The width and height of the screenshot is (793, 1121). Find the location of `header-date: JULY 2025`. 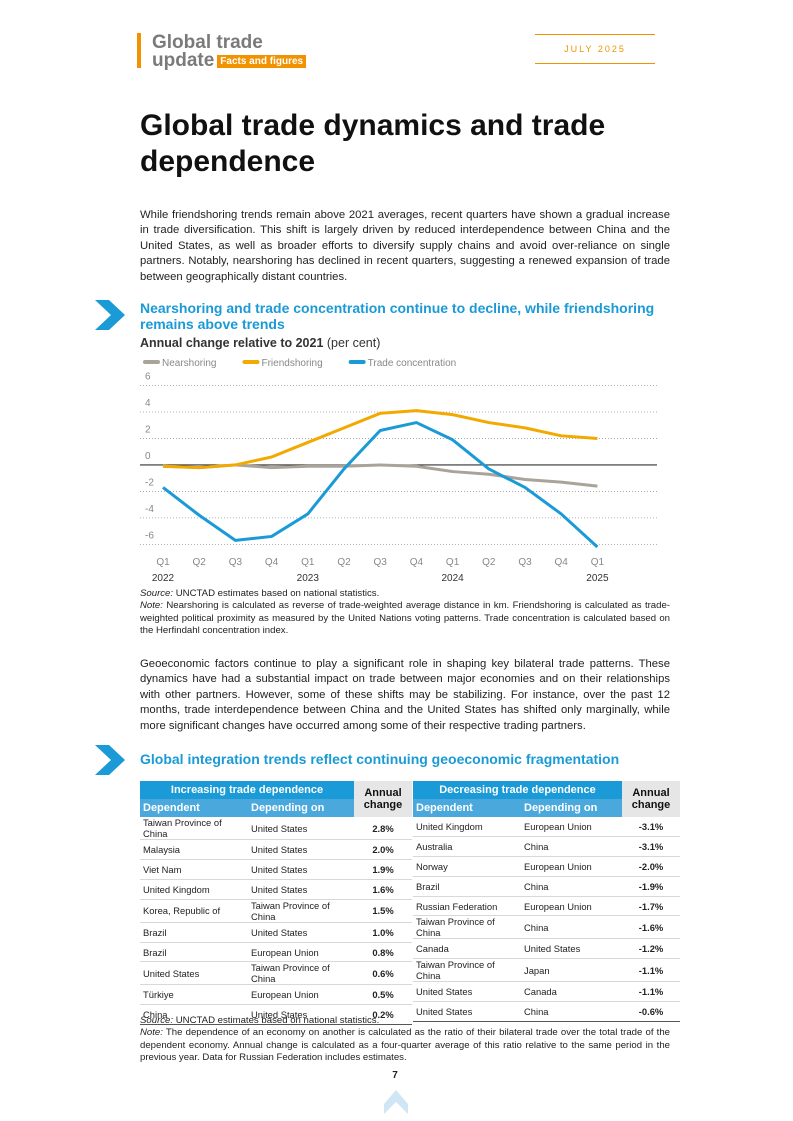

header-date: JULY 2025 is located at coordinates (595, 49).